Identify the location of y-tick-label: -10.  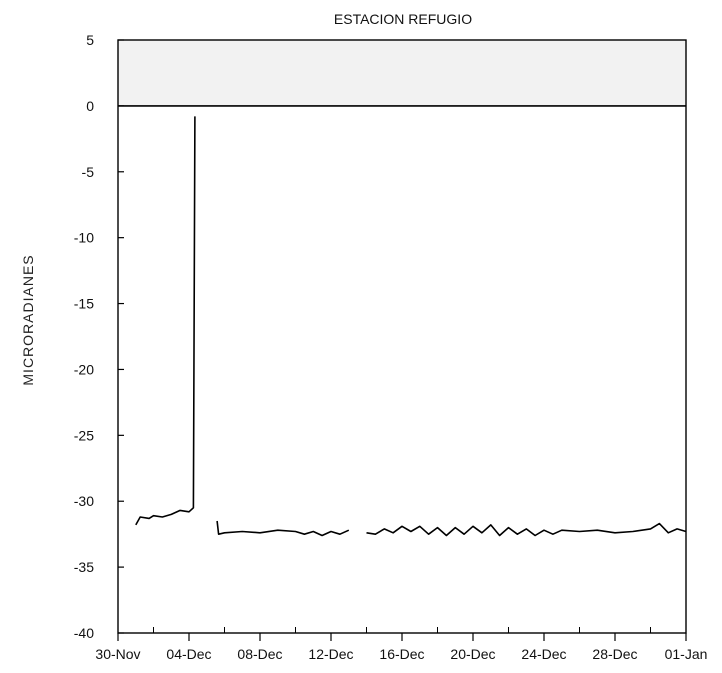
(84, 238).